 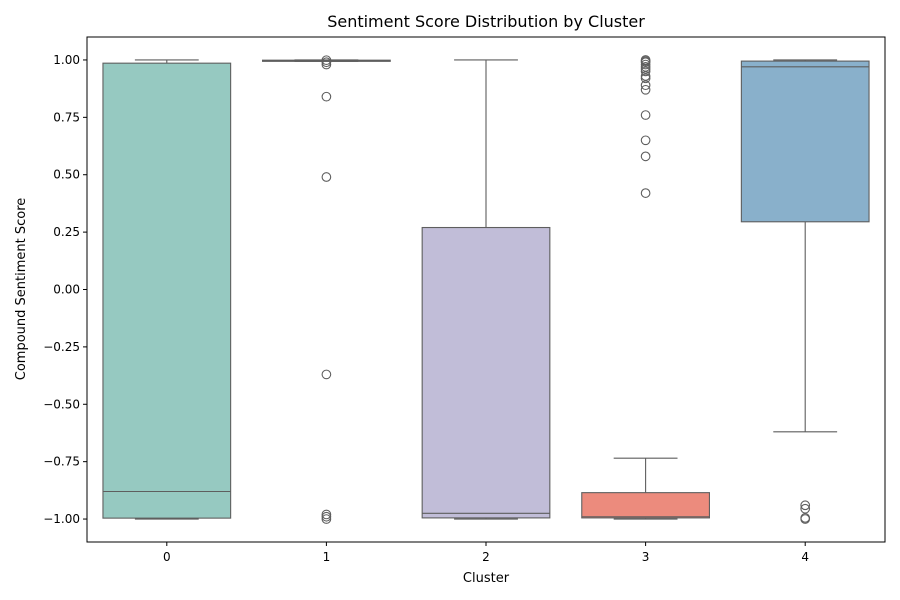 What do you see at coordinates (486, 557) in the screenshot?
I see `x-tick-label: 2` at bounding box center [486, 557].